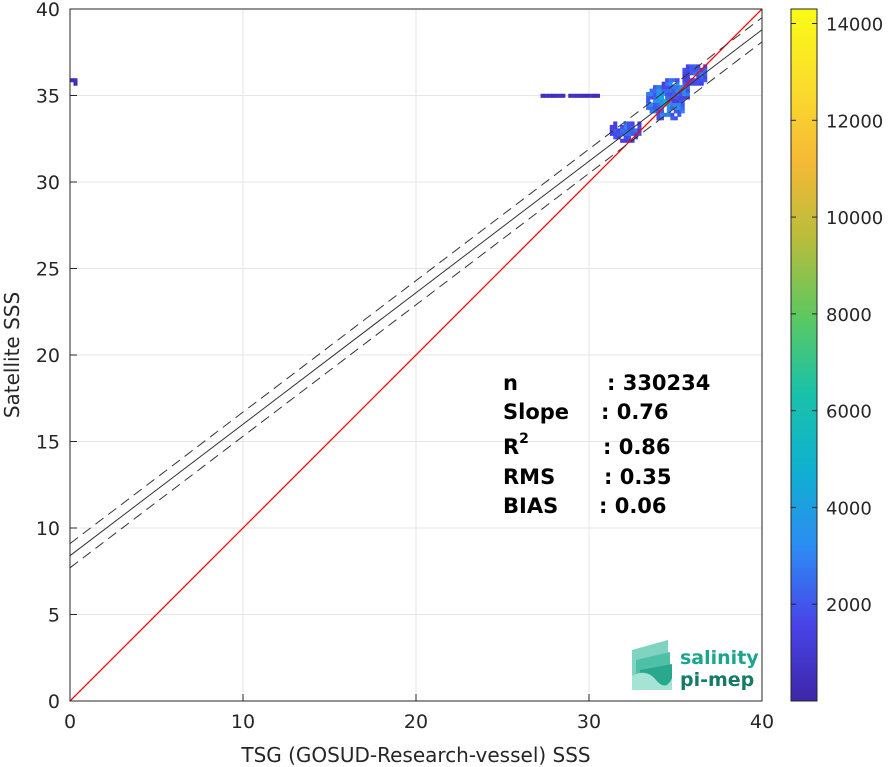  Describe the element at coordinates (589, 722) in the screenshot. I see `x-tick-label: 30` at that location.